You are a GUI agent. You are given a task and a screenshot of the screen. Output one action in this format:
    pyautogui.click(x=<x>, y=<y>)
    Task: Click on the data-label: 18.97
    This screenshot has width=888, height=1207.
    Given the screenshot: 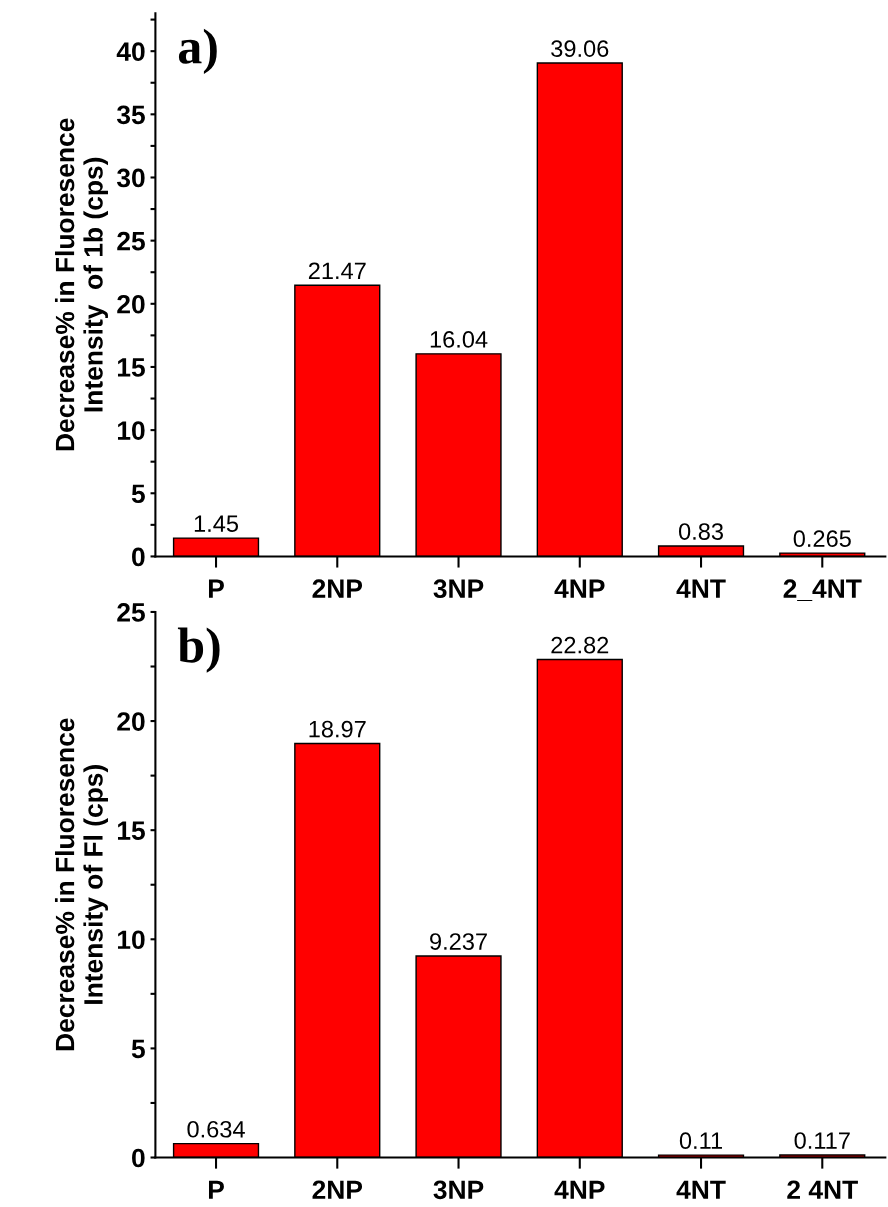 What is the action you would take?
    pyautogui.click(x=337, y=729)
    